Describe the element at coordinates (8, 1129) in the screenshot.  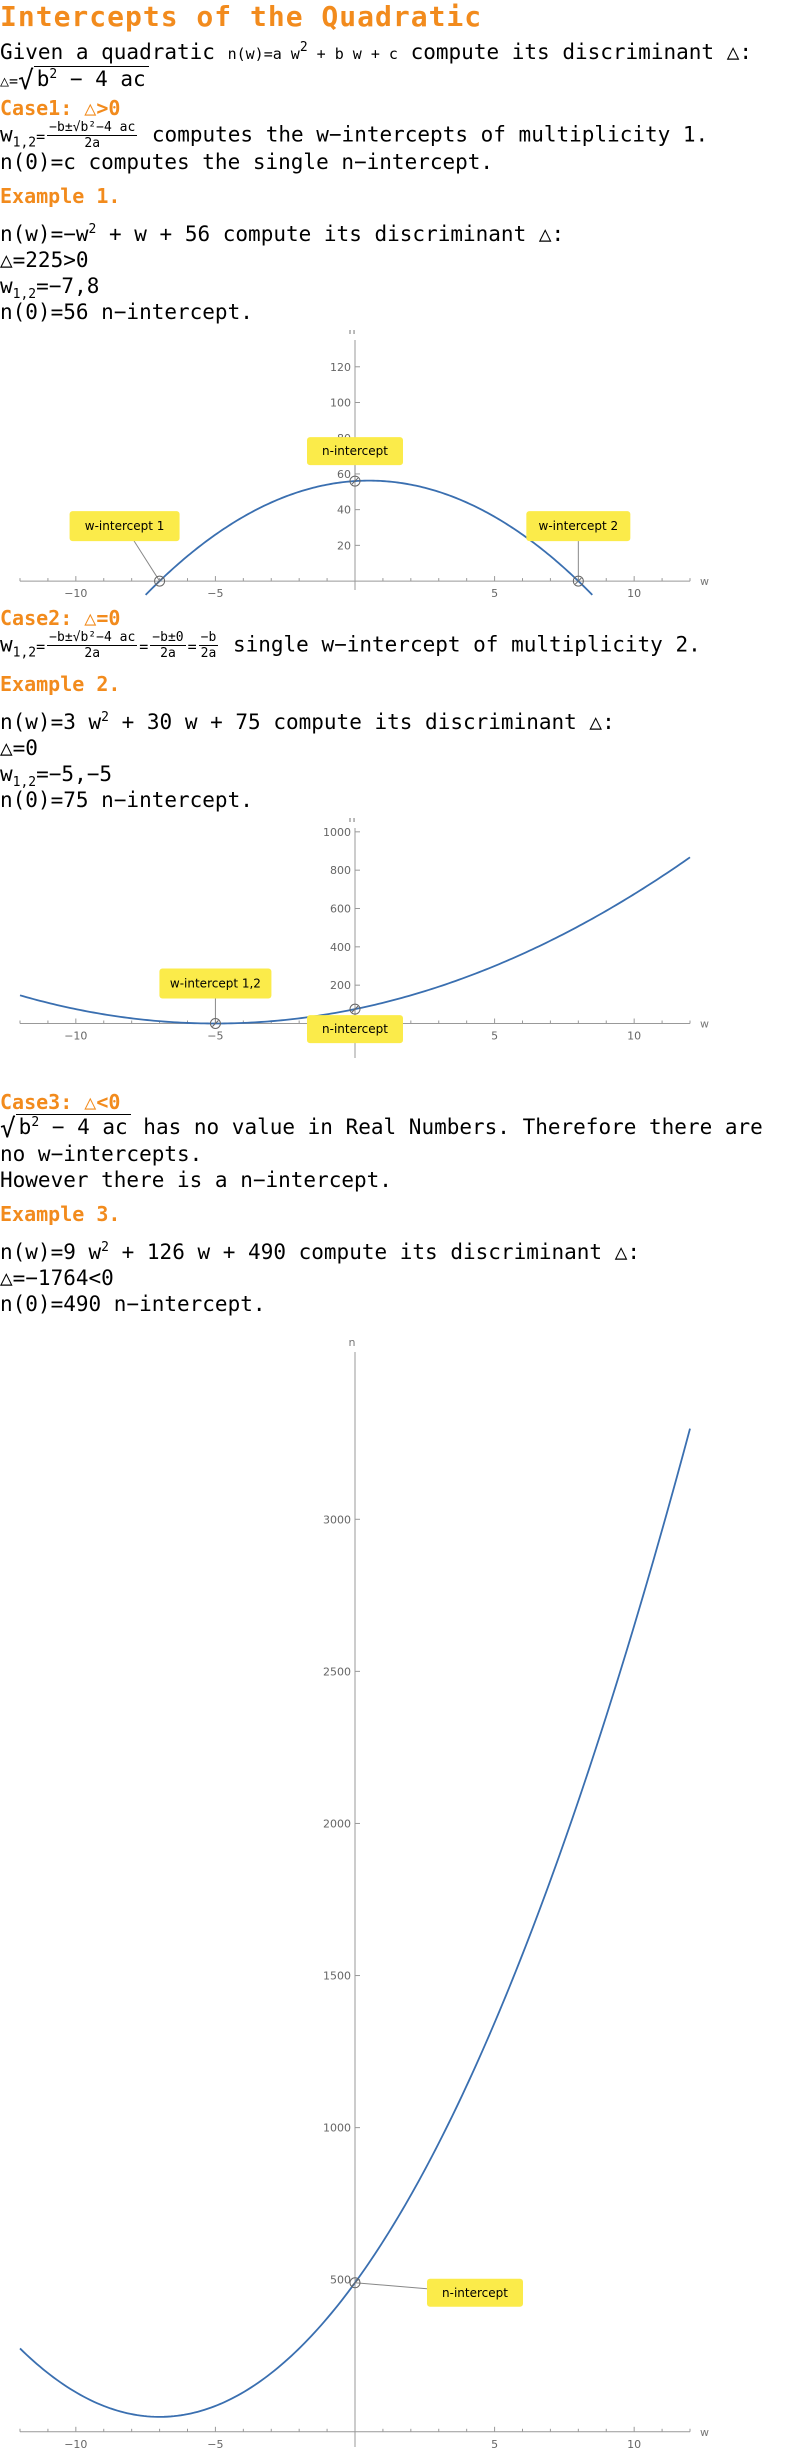
I see `sqrt-icon: √` at that location.